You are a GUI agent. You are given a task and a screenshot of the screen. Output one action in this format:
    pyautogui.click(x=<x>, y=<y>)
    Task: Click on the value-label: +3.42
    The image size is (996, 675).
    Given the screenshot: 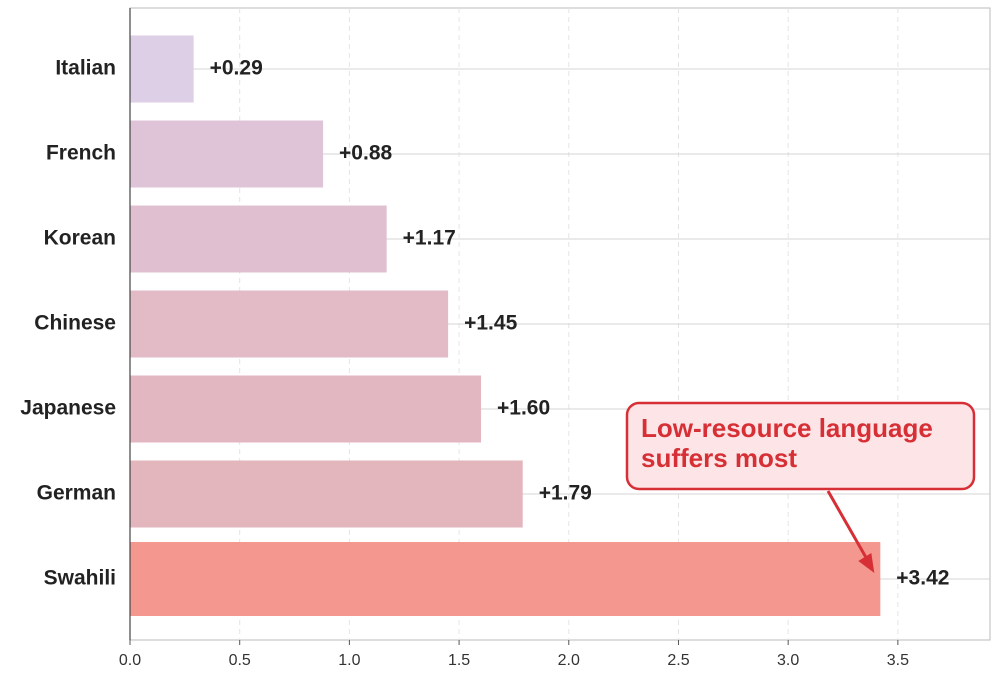 What is the action you would take?
    pyautogui.click(x=922, y=578)
    